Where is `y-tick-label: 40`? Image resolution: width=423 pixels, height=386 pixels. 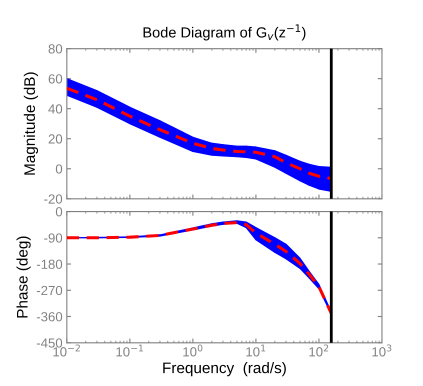
y-tick-label: 40 is located at coordinates (55, 109).